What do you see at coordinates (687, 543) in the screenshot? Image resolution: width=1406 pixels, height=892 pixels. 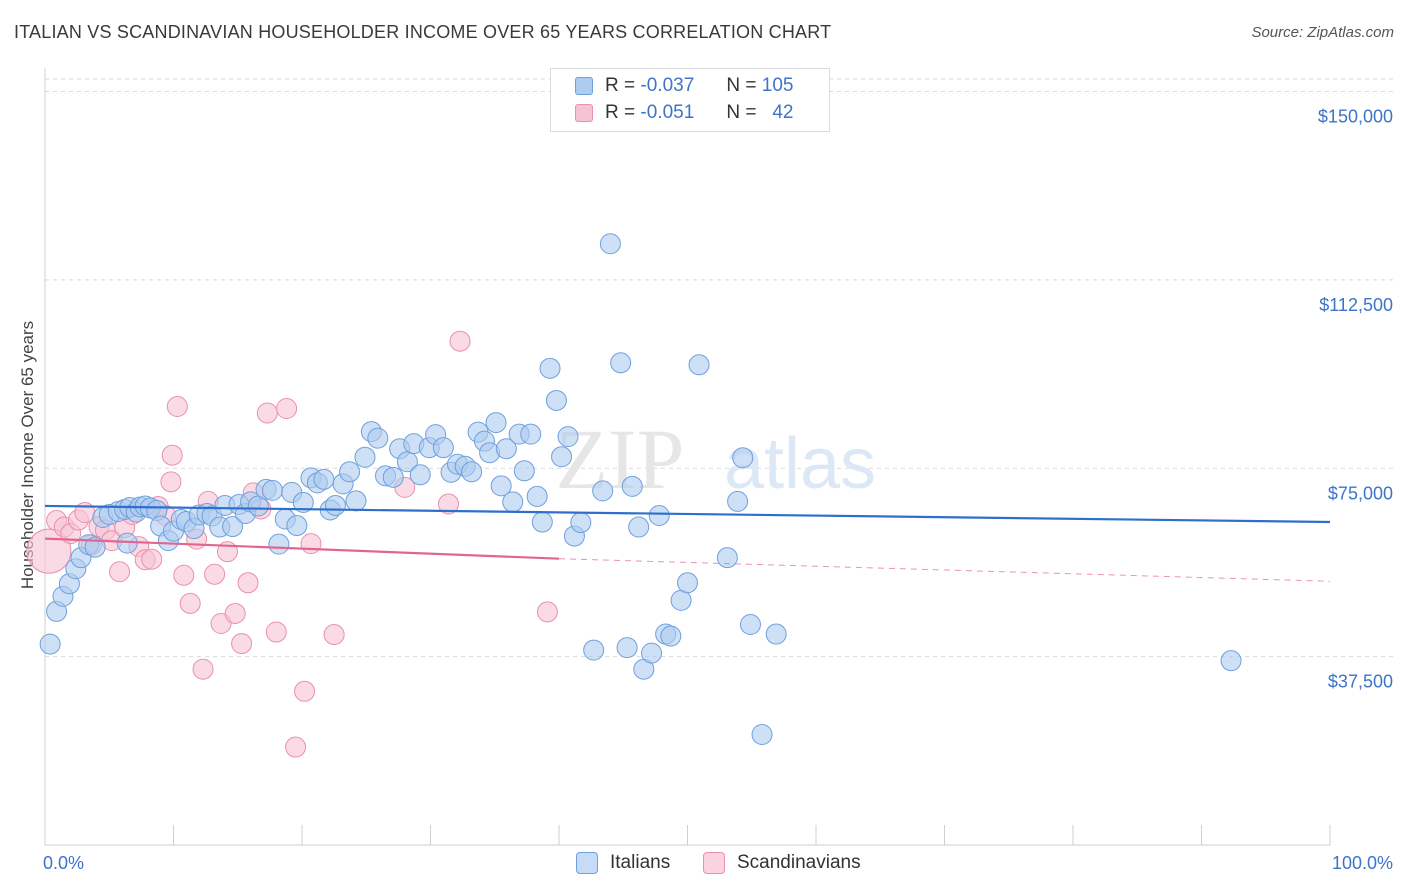 I see `trend-lines` at bounding box center [687, 543].